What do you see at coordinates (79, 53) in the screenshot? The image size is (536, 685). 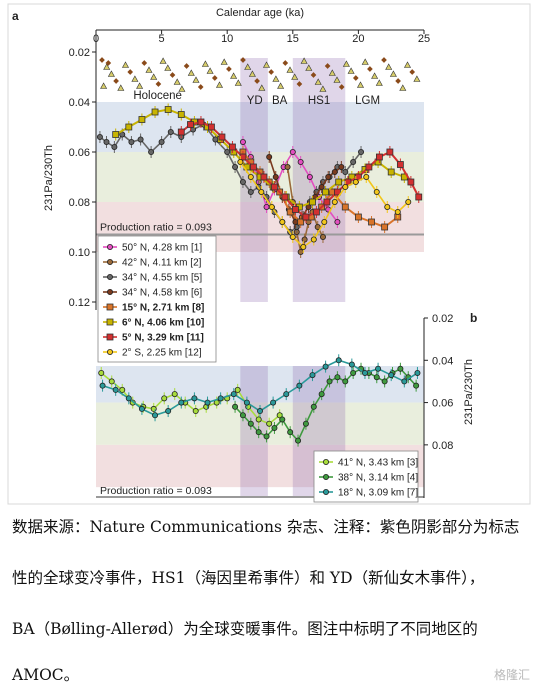 I see `y-tick-label: 0.02` at bounding box center [79, 53].